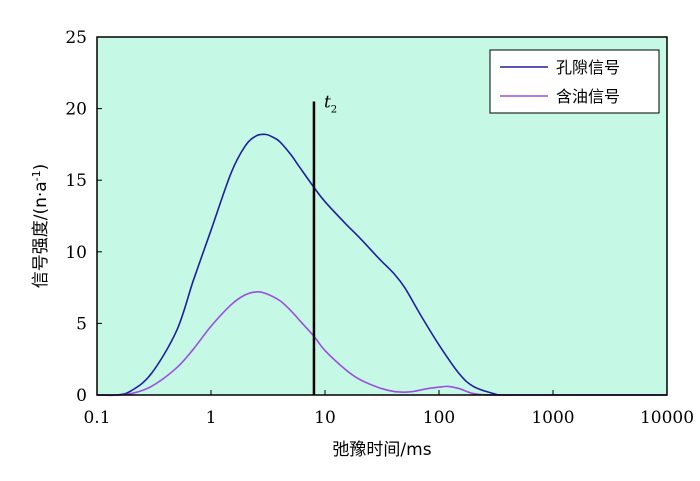 This screenshot has height=481, width=700. What do you see at coordinates (81, 324) in the screenshot?
I see `y-tick-label: 5` at bounding box center [81, 324].